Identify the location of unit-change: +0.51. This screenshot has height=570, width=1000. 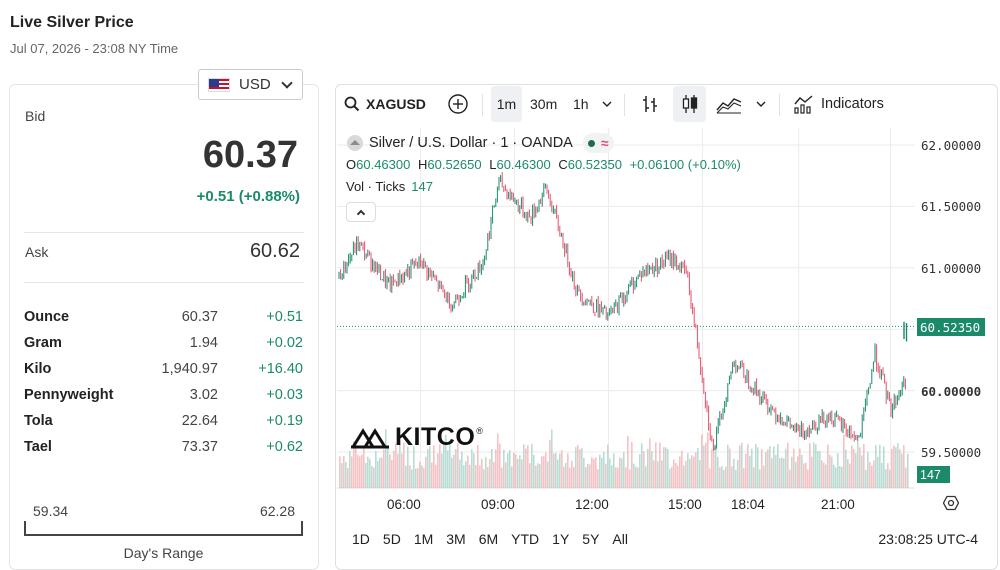
(284, 317).